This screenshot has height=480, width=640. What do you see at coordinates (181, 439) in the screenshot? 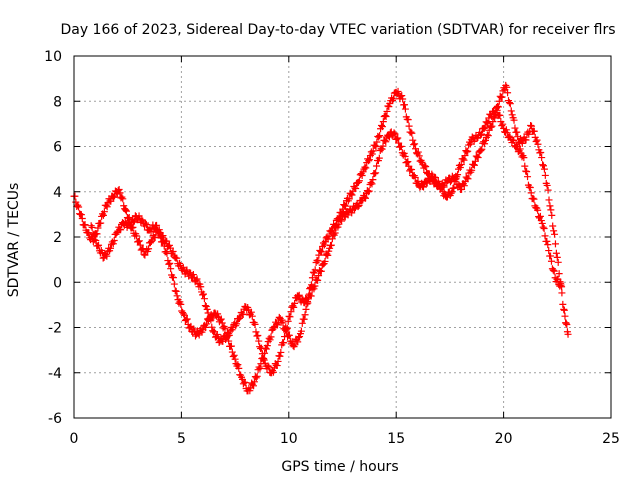
I see `x-tick-label: 5` at bounding box center [181, 439].